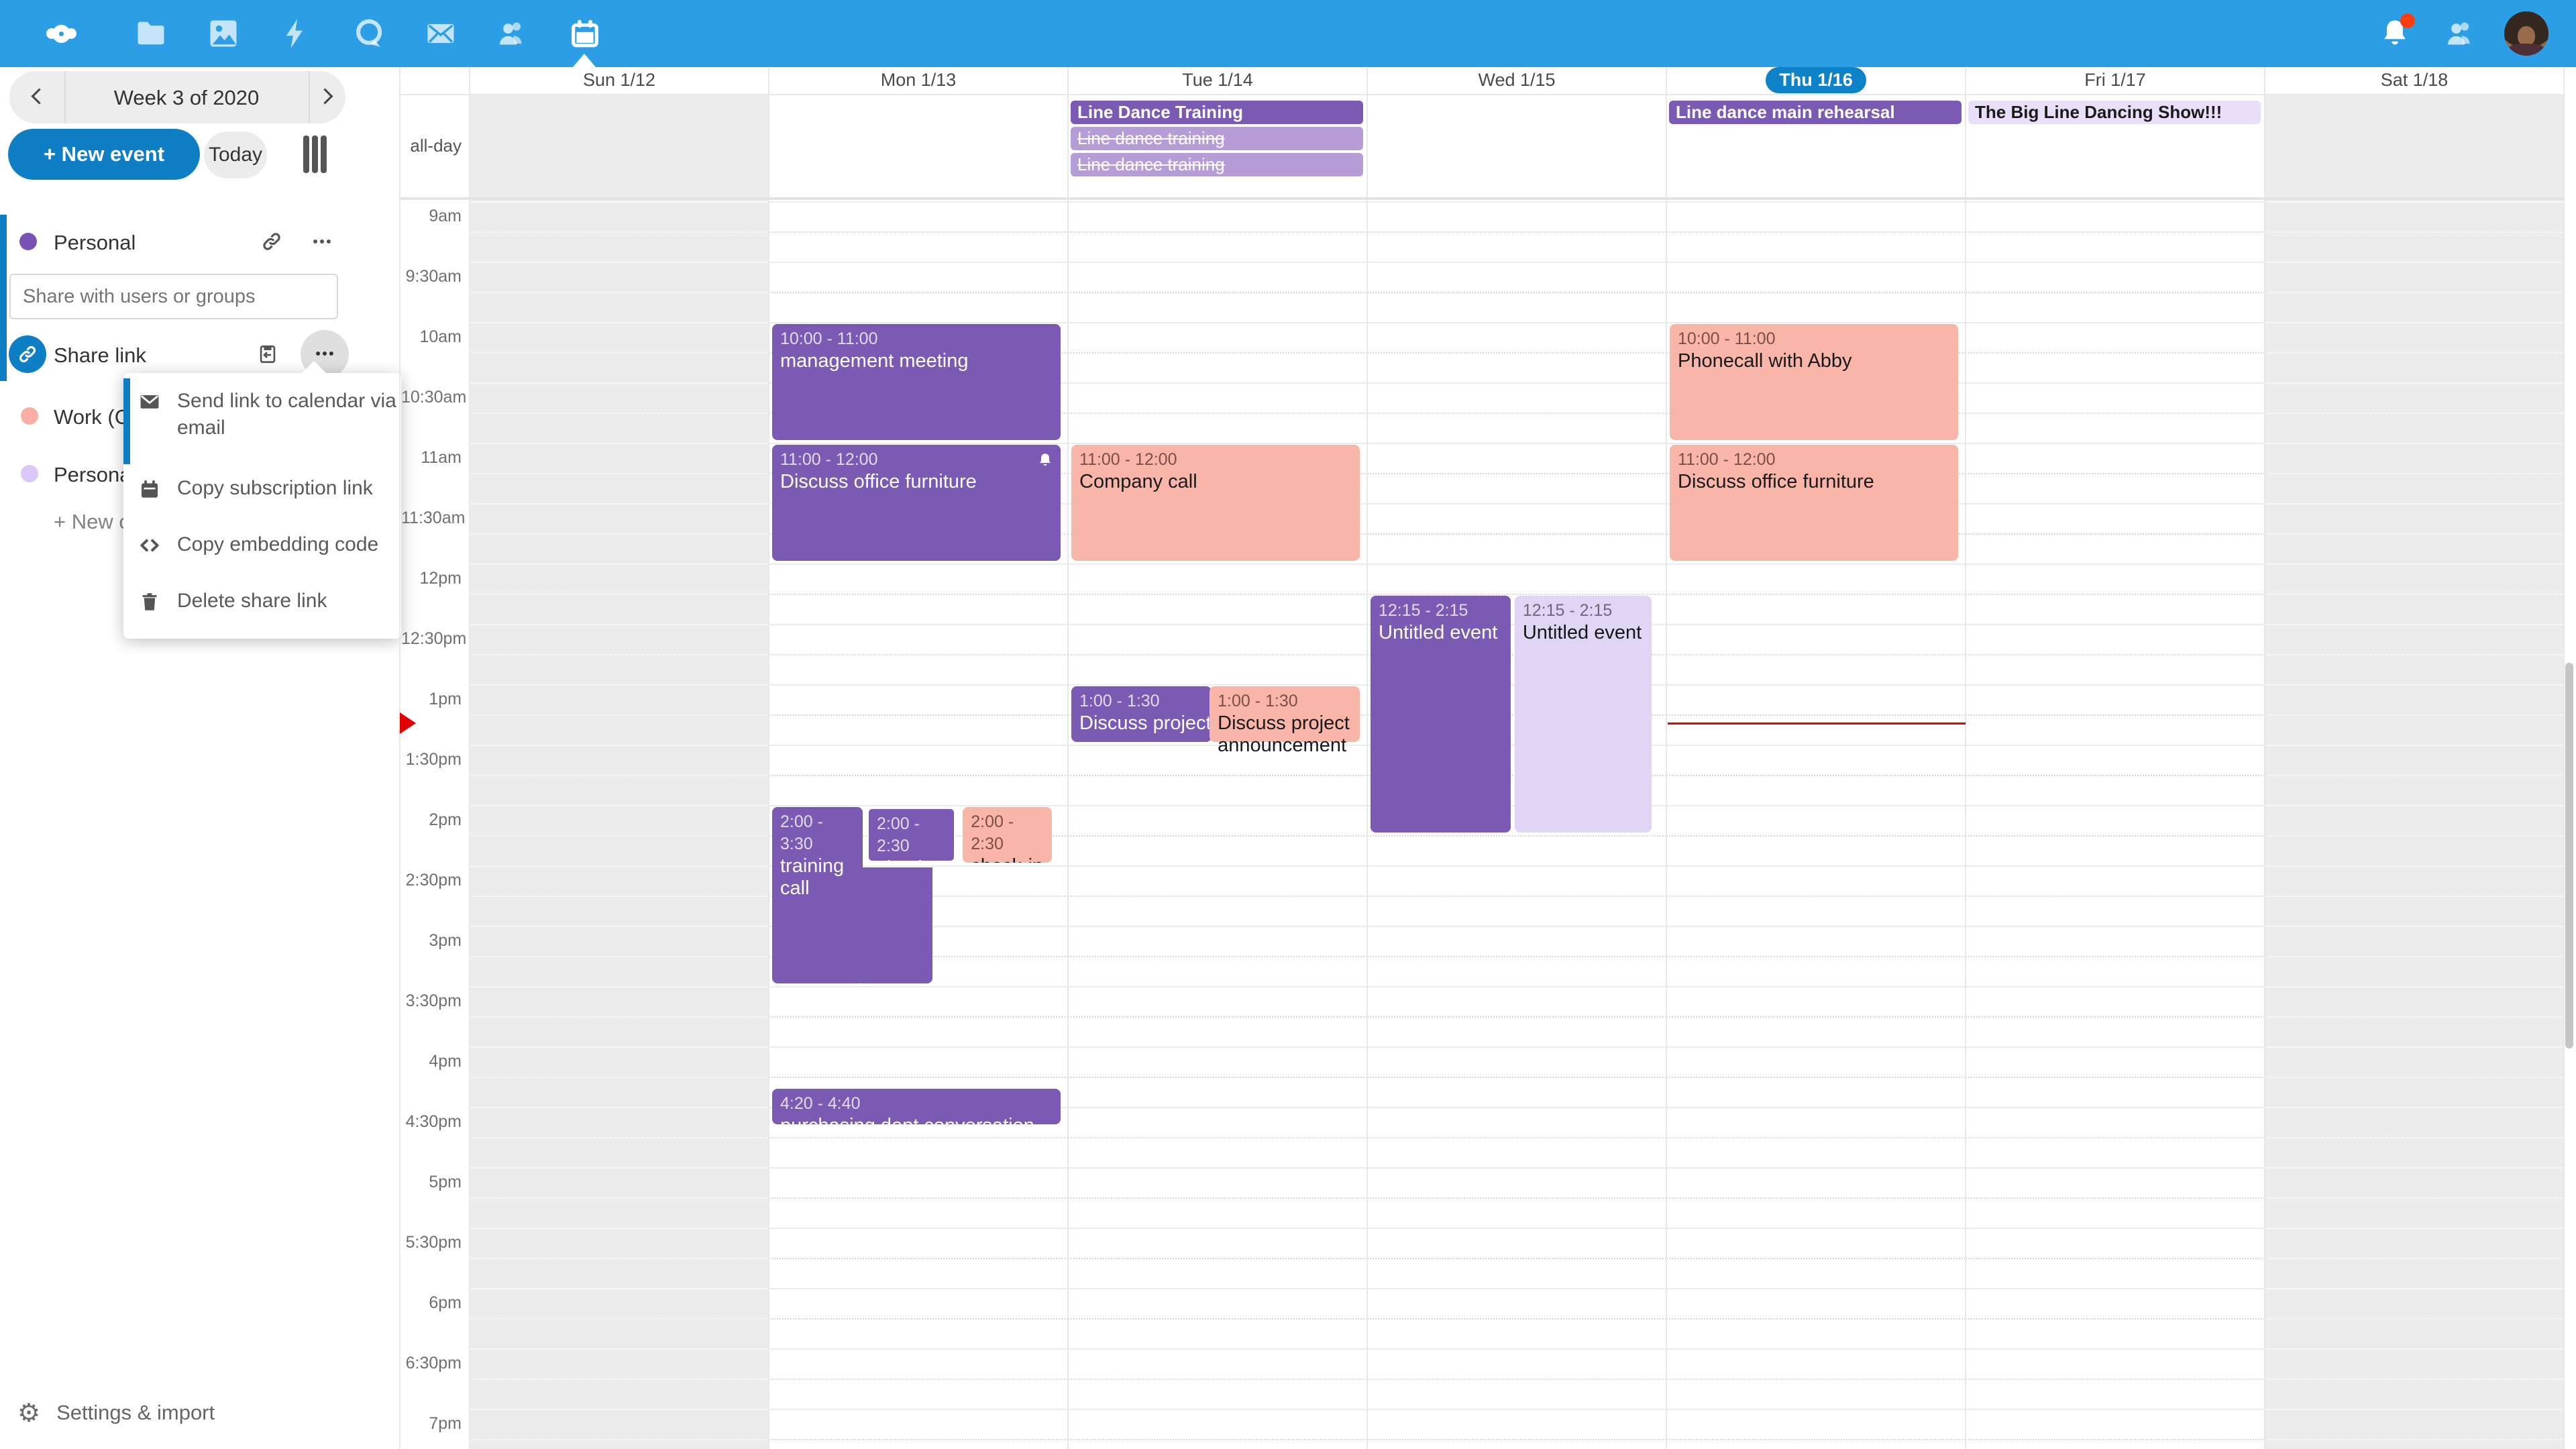 The width and height of the screenshot is (2576, 1449). I want to click on event-block: 10:00 - 11:00 Phonecall with Abby, so click(1814, 382).